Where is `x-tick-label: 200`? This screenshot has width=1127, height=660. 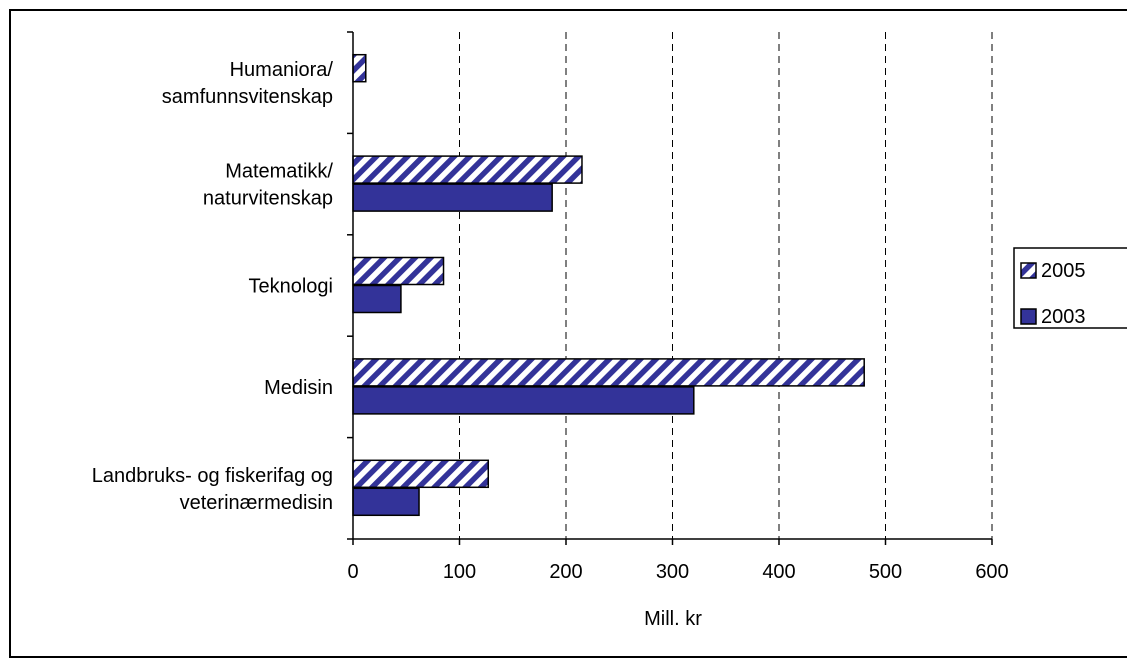
x-tick-label: 200 is located at coordinates (565, 572).